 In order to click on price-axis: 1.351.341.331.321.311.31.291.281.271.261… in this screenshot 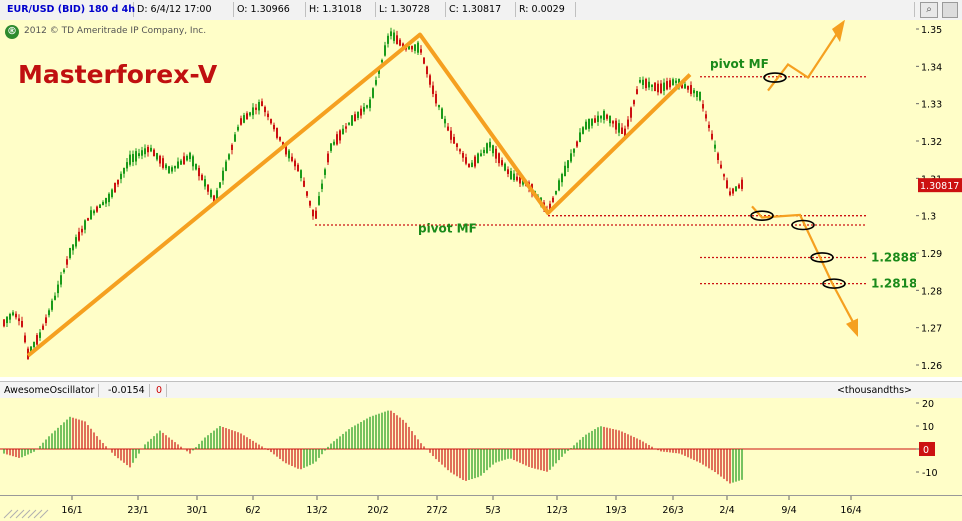, I will do `click(939, 198)`.